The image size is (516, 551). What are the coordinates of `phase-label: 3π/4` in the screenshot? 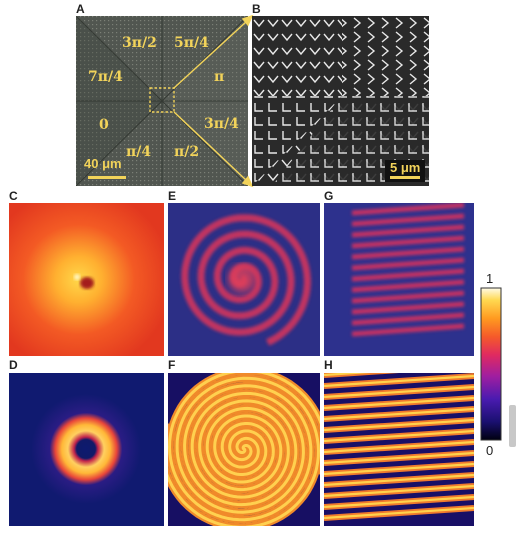 It's located at (221, 124).